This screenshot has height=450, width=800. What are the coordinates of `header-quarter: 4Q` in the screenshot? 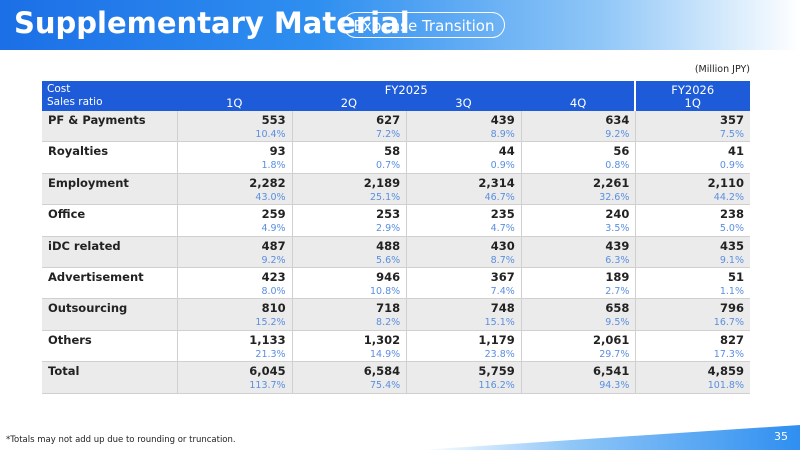 It's located at (578, 103).